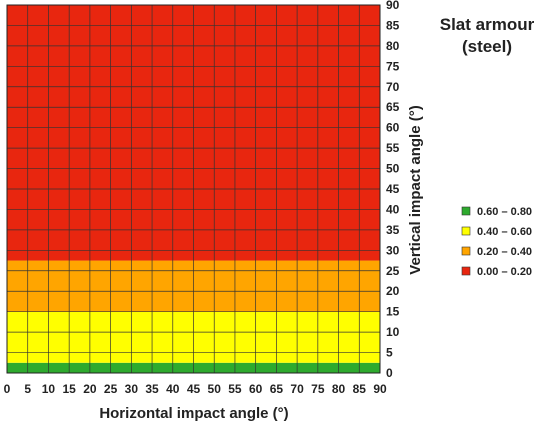 The image size is (550, 427). Describe the element at coordinates (393, 6) in the screenshot. I see `y-tick-label: 90` at that location.